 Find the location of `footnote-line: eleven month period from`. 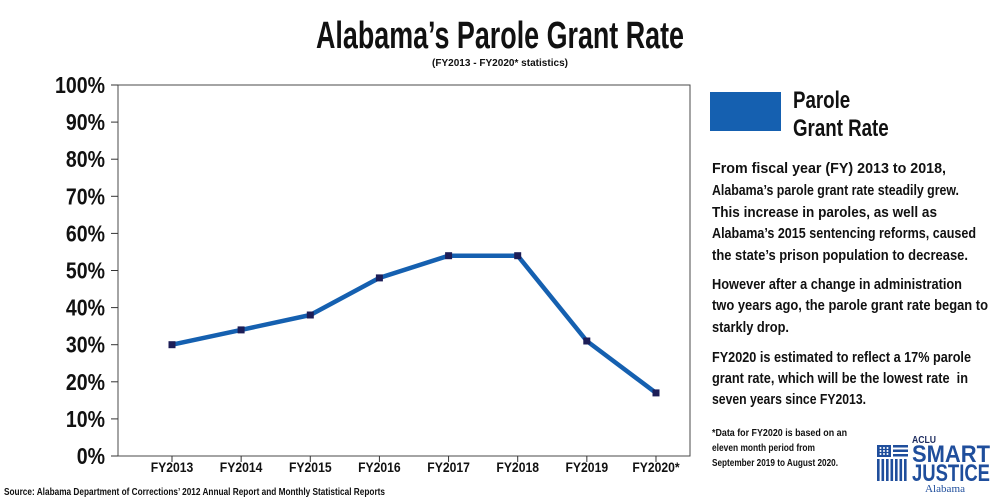

footnote-line: eleven month period from is located at coordinates (763, 448).